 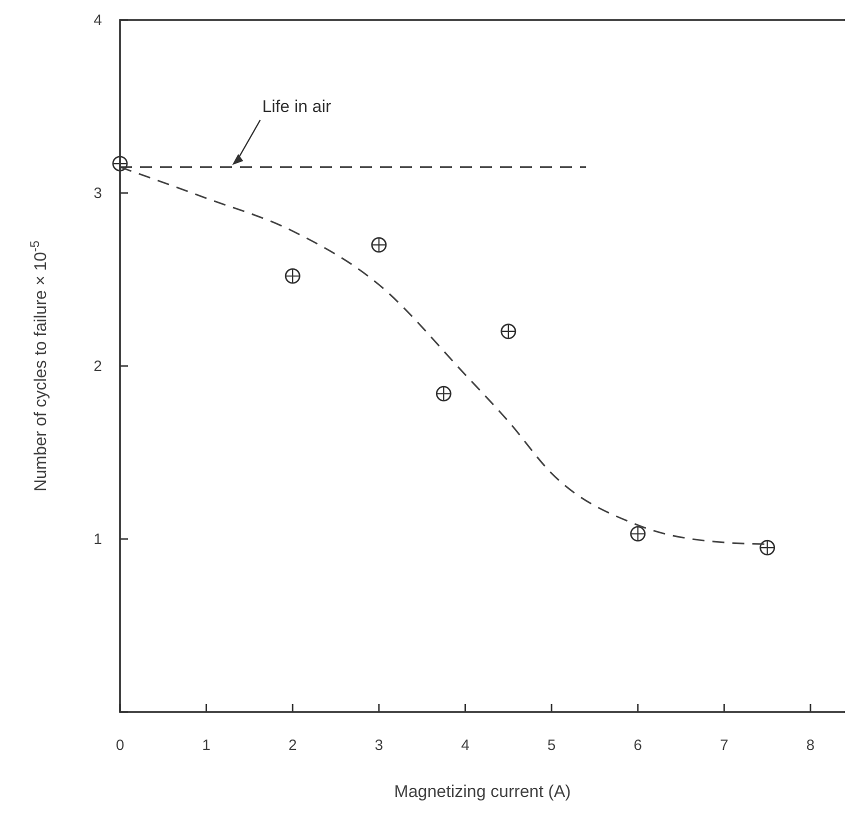 I want to click on x-tick-label: 8, so click(x=810, y=745).